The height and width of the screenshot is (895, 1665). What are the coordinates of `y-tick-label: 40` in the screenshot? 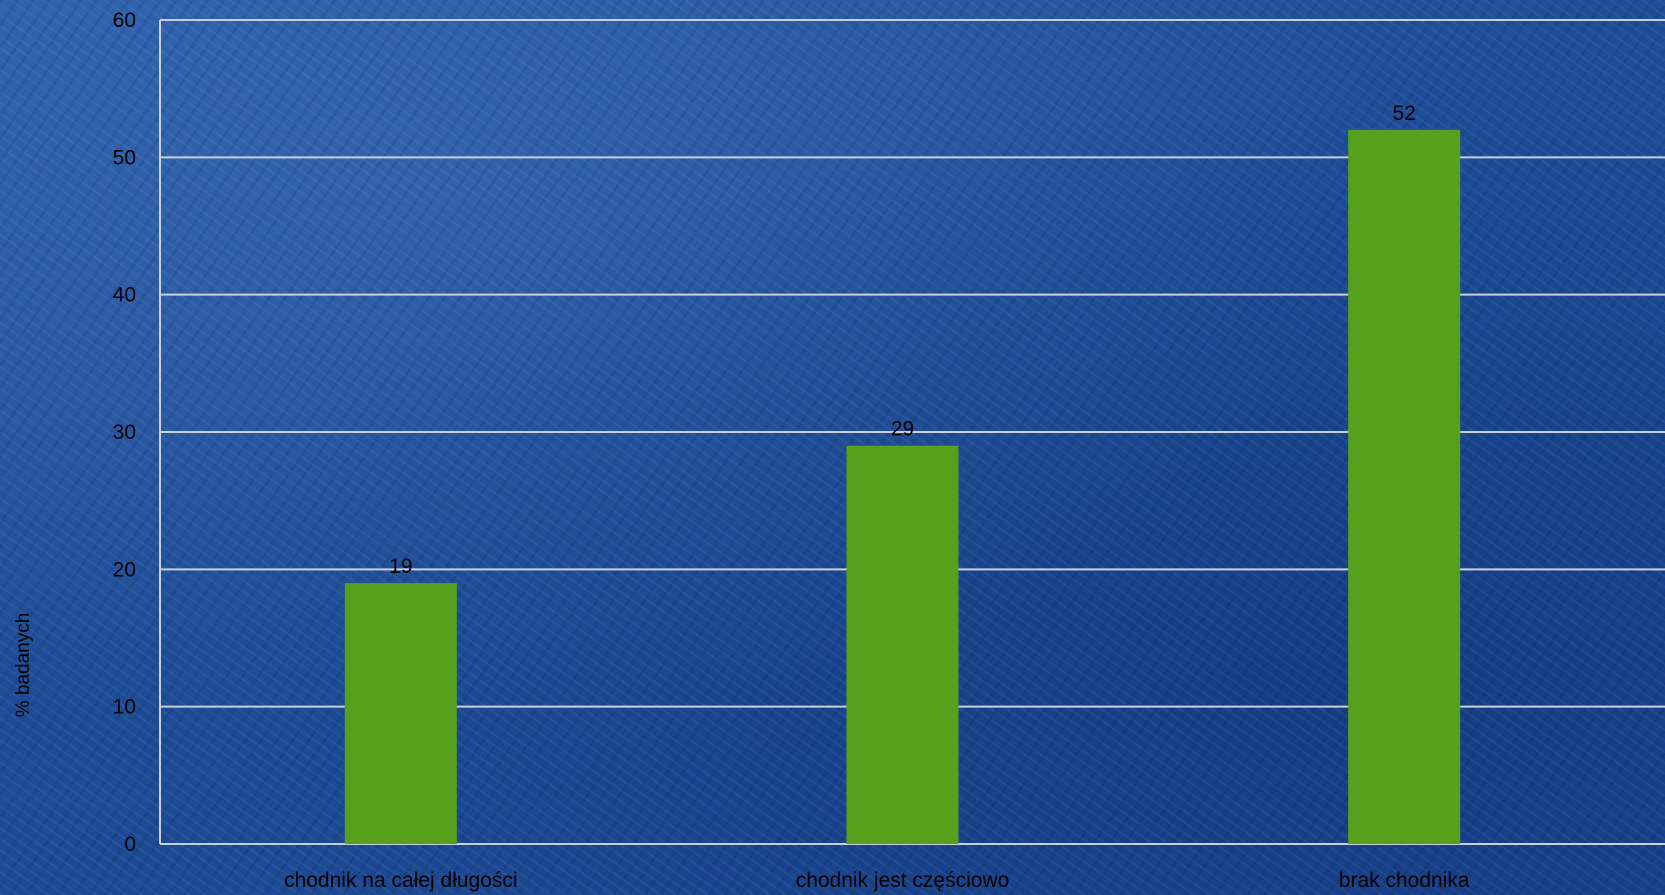 It's located at (124, 295).